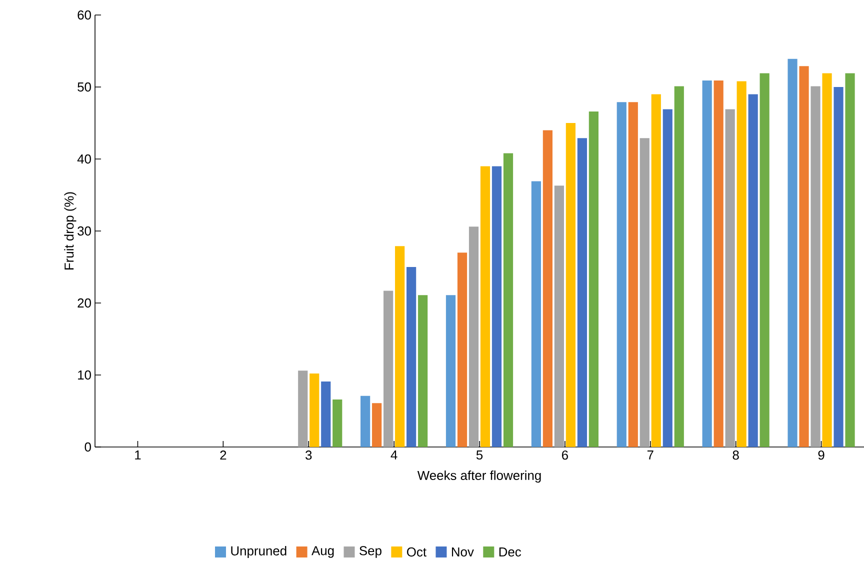 The width and height of the screenshot is (864, 567). What do you see at coordinates (70, 231) in the screenshot?
I see `y-axis-title: Fruit drop (%)` at bounding box center [70, 231].